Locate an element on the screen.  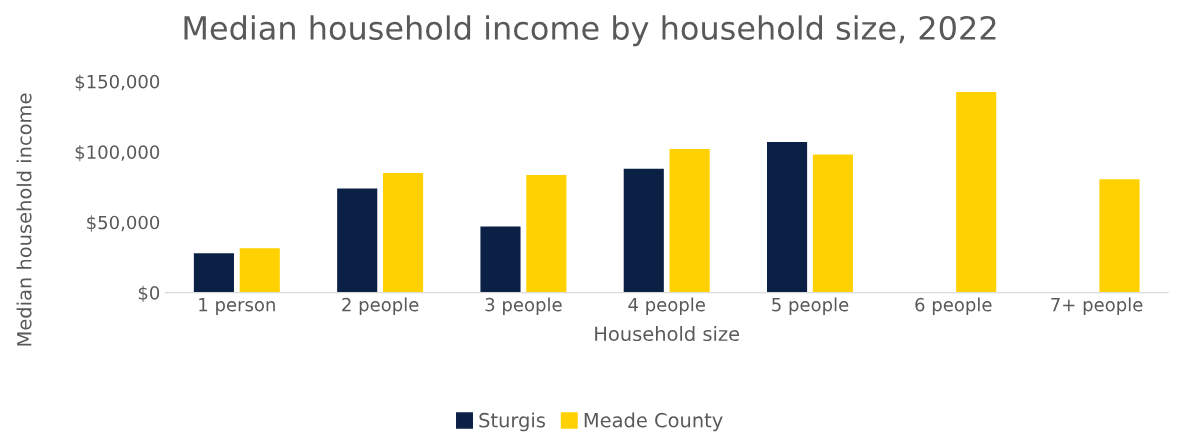
x-tick-label: 5 people is located at coordinates (810, 306).